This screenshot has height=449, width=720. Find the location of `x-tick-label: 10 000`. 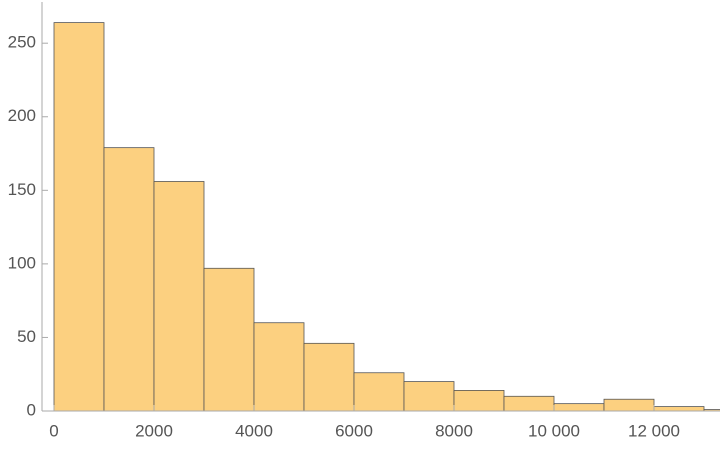

x-tick-label: 10 000 is located at coordinates (554, 430).